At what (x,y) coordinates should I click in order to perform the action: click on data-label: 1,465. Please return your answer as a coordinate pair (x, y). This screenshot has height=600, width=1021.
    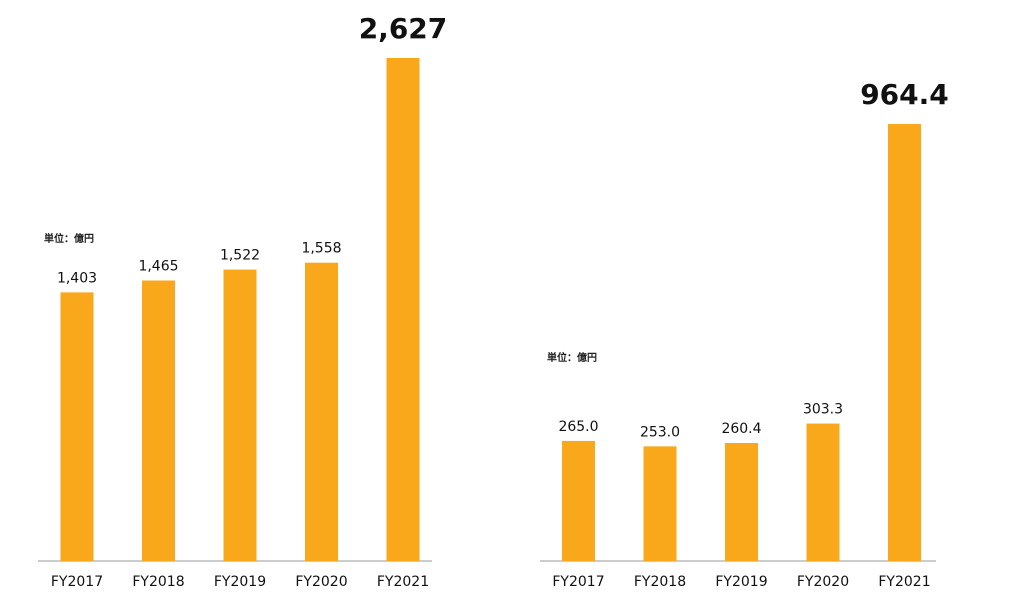
    Looking at the image, I should click on (158, 266).